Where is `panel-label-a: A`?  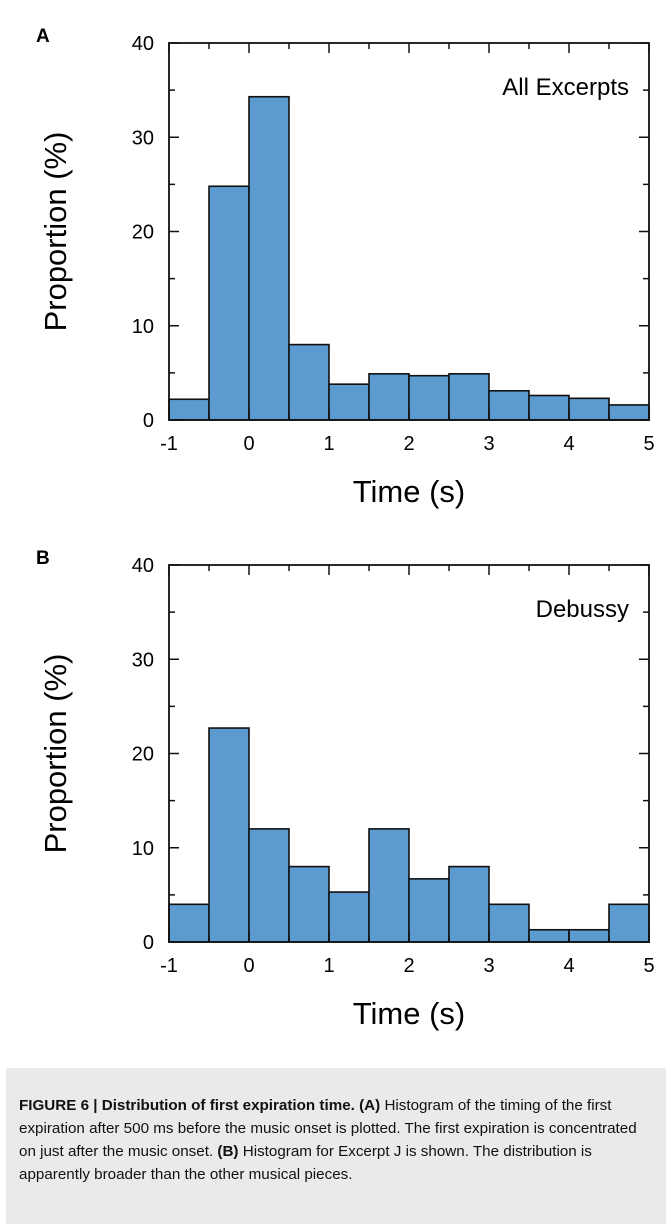
panel-label-a: A is located at coordinates (43, 36).